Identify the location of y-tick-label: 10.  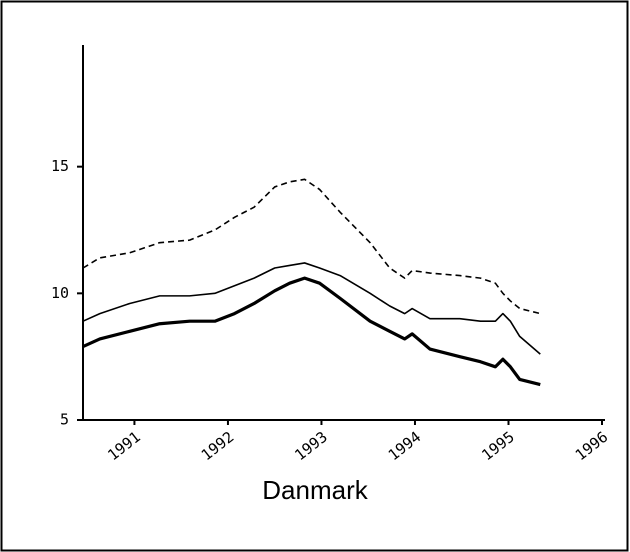
(60, 293).